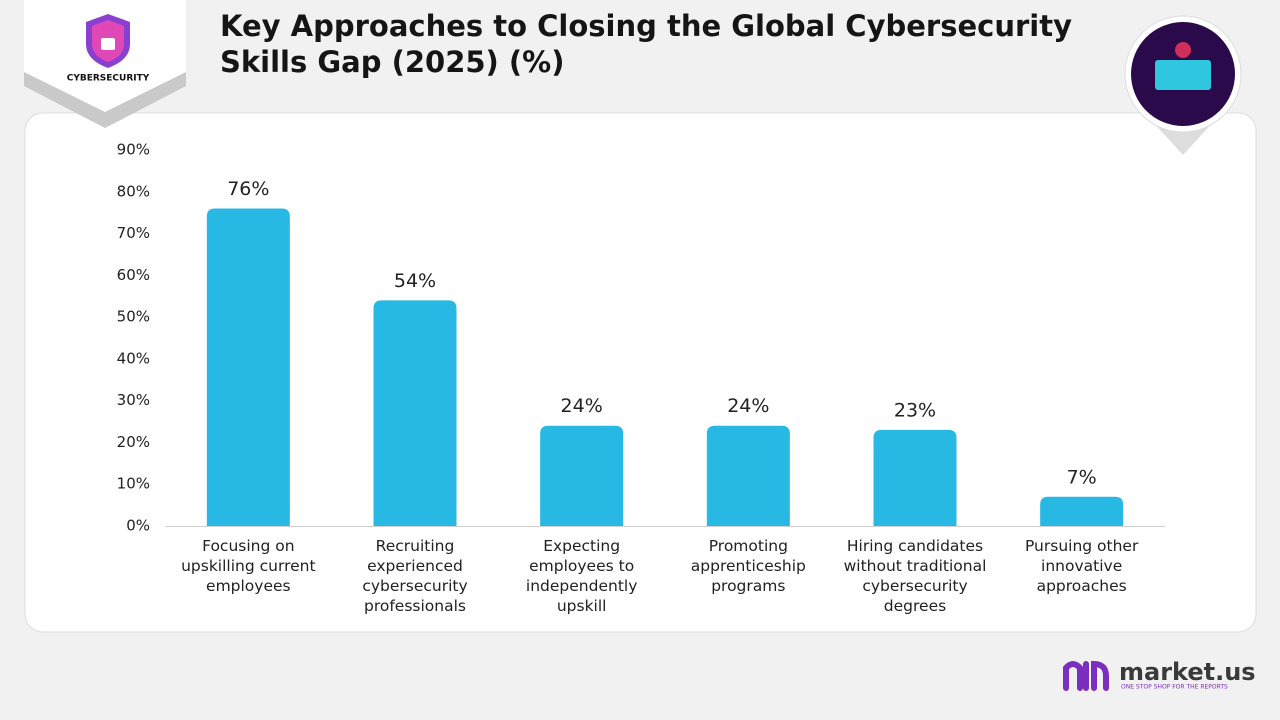  Describe the element at coordinates (133, 484) in the screenshot. I see `y-tick-label: 10%` at that location.